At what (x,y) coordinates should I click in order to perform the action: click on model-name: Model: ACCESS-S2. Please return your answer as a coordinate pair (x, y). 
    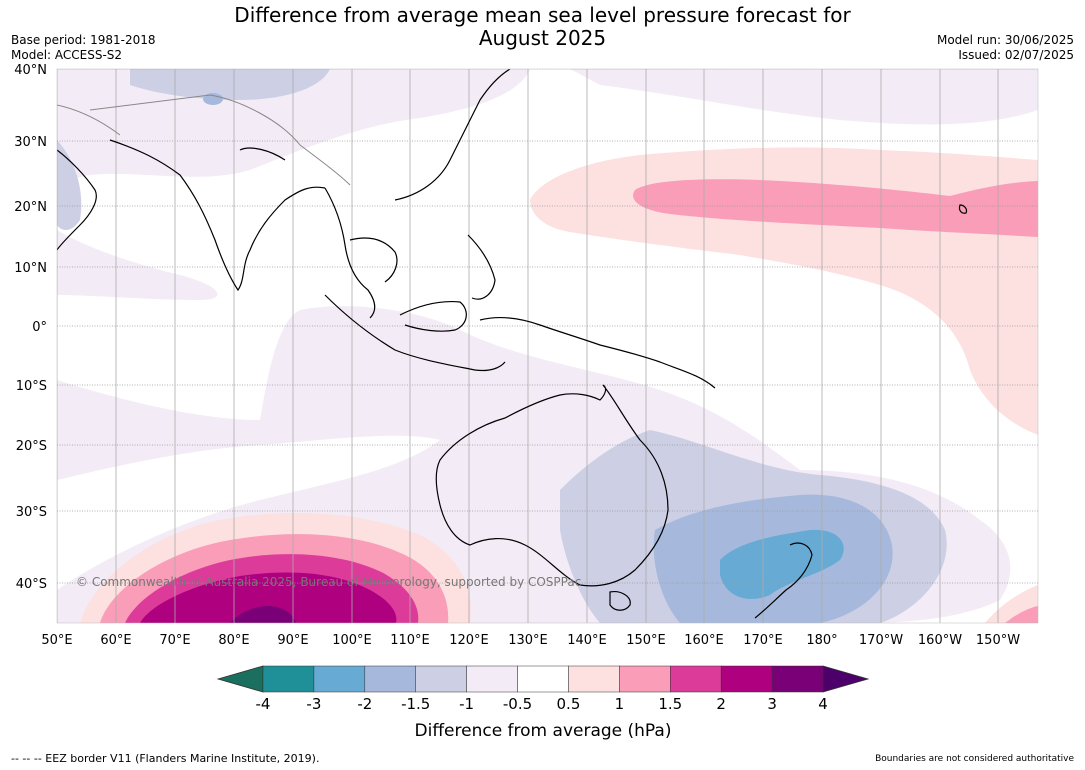
    Looking at the image, I should click on (67, 55).